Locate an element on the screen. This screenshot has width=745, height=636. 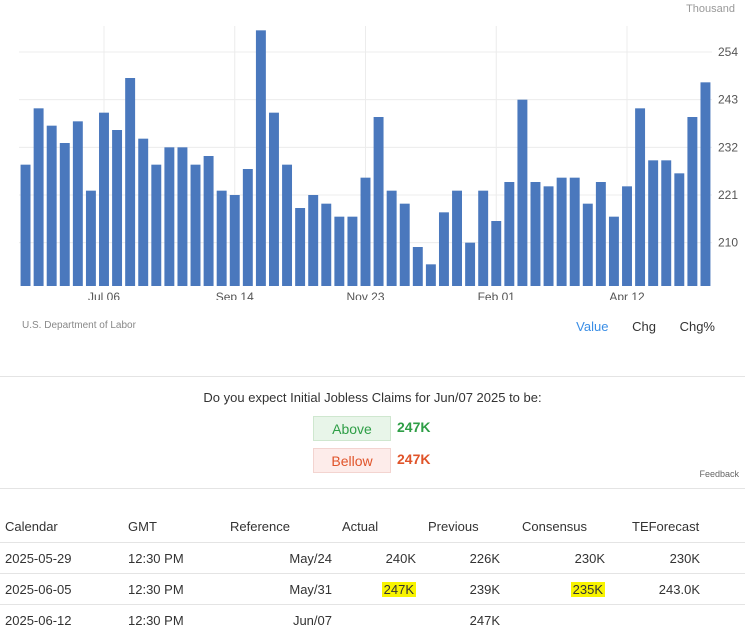
cell-reference: May/24 is located at coordinates (283, 558).